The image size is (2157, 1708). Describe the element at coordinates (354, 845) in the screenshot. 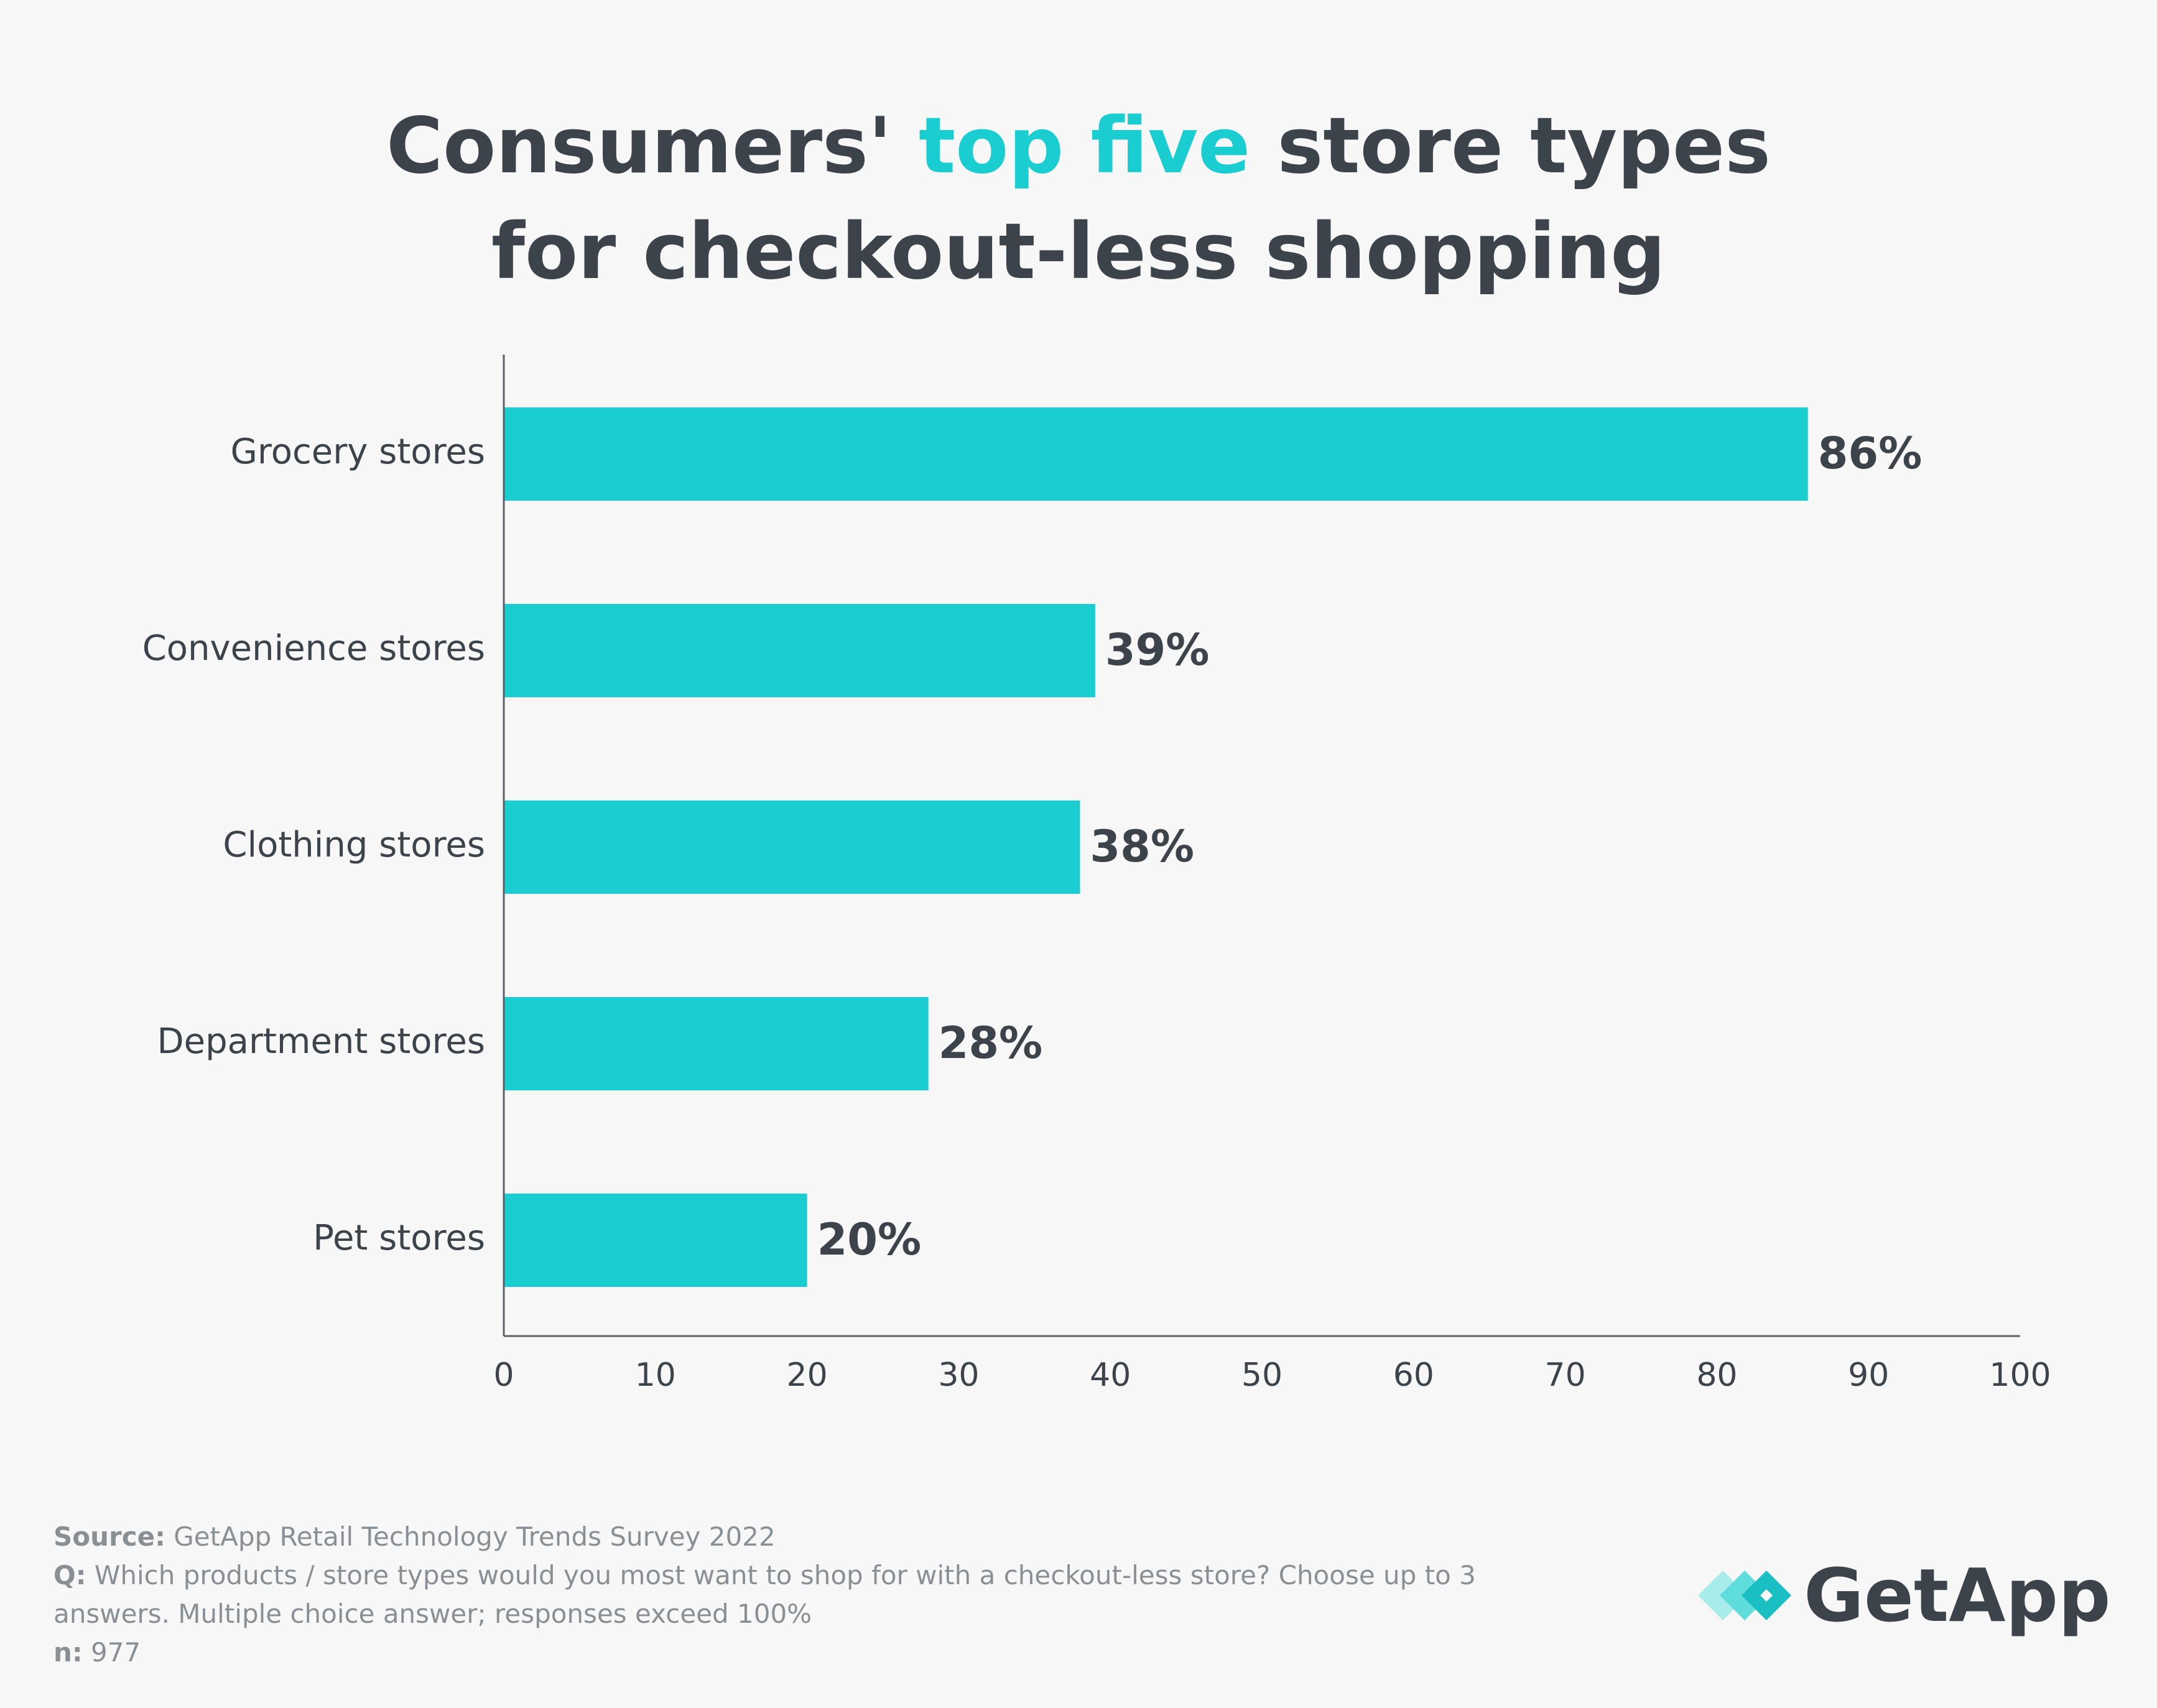

I see `category-label: Clothing stores` at that location.